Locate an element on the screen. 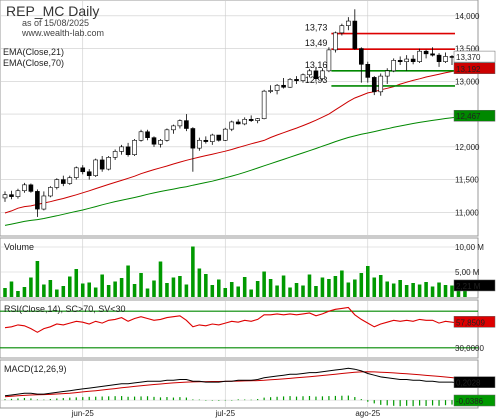 The image size is (496, 420). last-ema21-badge: 13,192 is located at coordinates (468, 69).